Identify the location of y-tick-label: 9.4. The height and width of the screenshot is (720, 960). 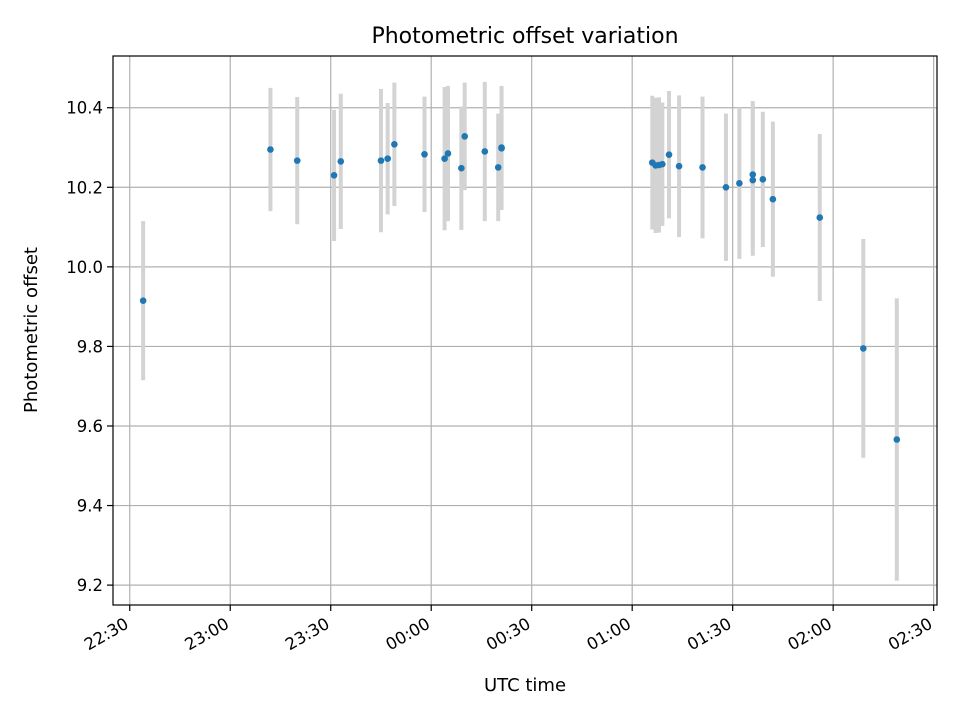
(90, 506).